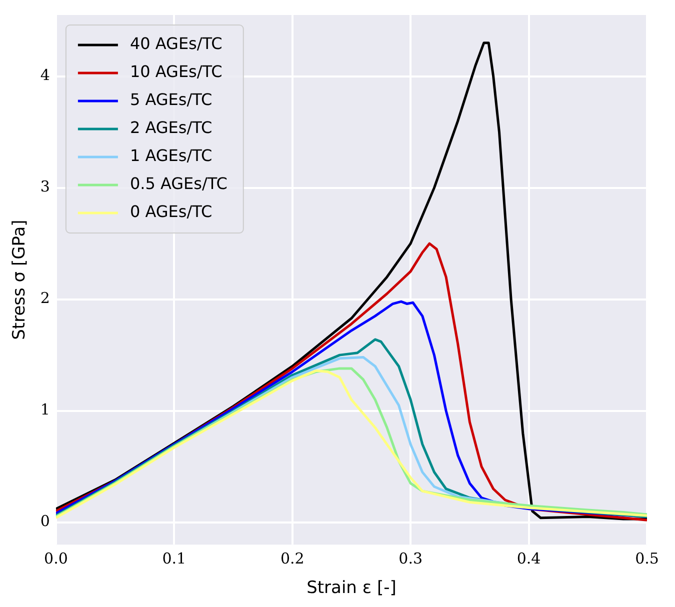 This screenshot has width=675, height=607. What do you see at coordinates (528, 558) in the screenshot?
I see `x-tick-label: 0.4` at bounding box center [528, 558].